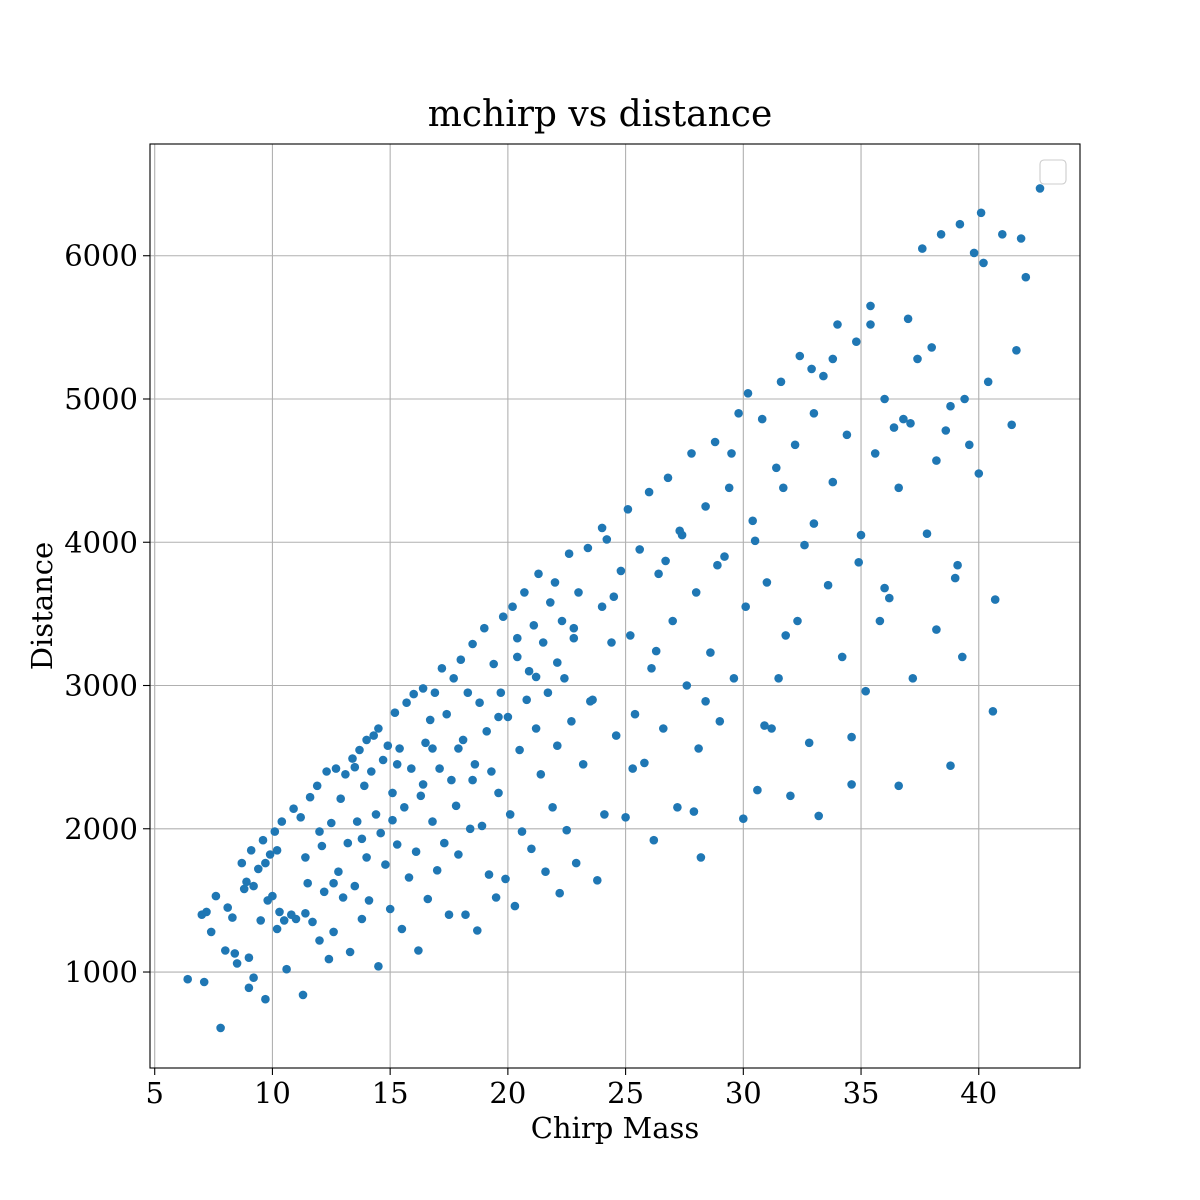 Image resolution: width=1200 pixels, height=1200 pixels. Describe the element at coordinates (154, 1093) in the screenshot. I see `x-tick-label: 5` at that location.